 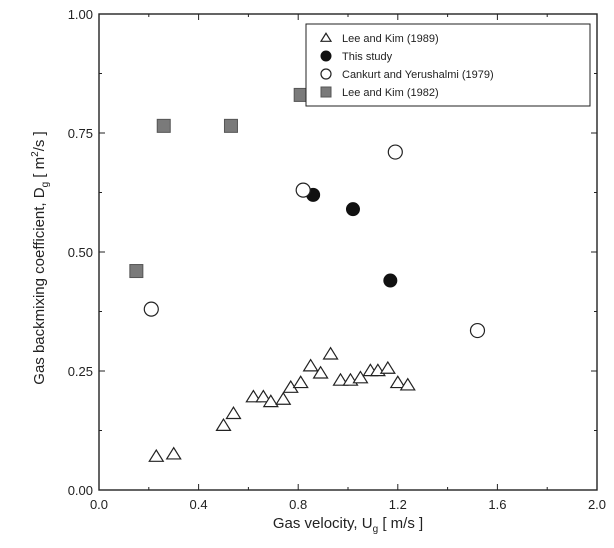 What do you see at coordinates (348, 525) in the screenshot?
I see `x-axis-label: Gas velocity, Ug [ m/s ]` at bounding box center [348, 525].